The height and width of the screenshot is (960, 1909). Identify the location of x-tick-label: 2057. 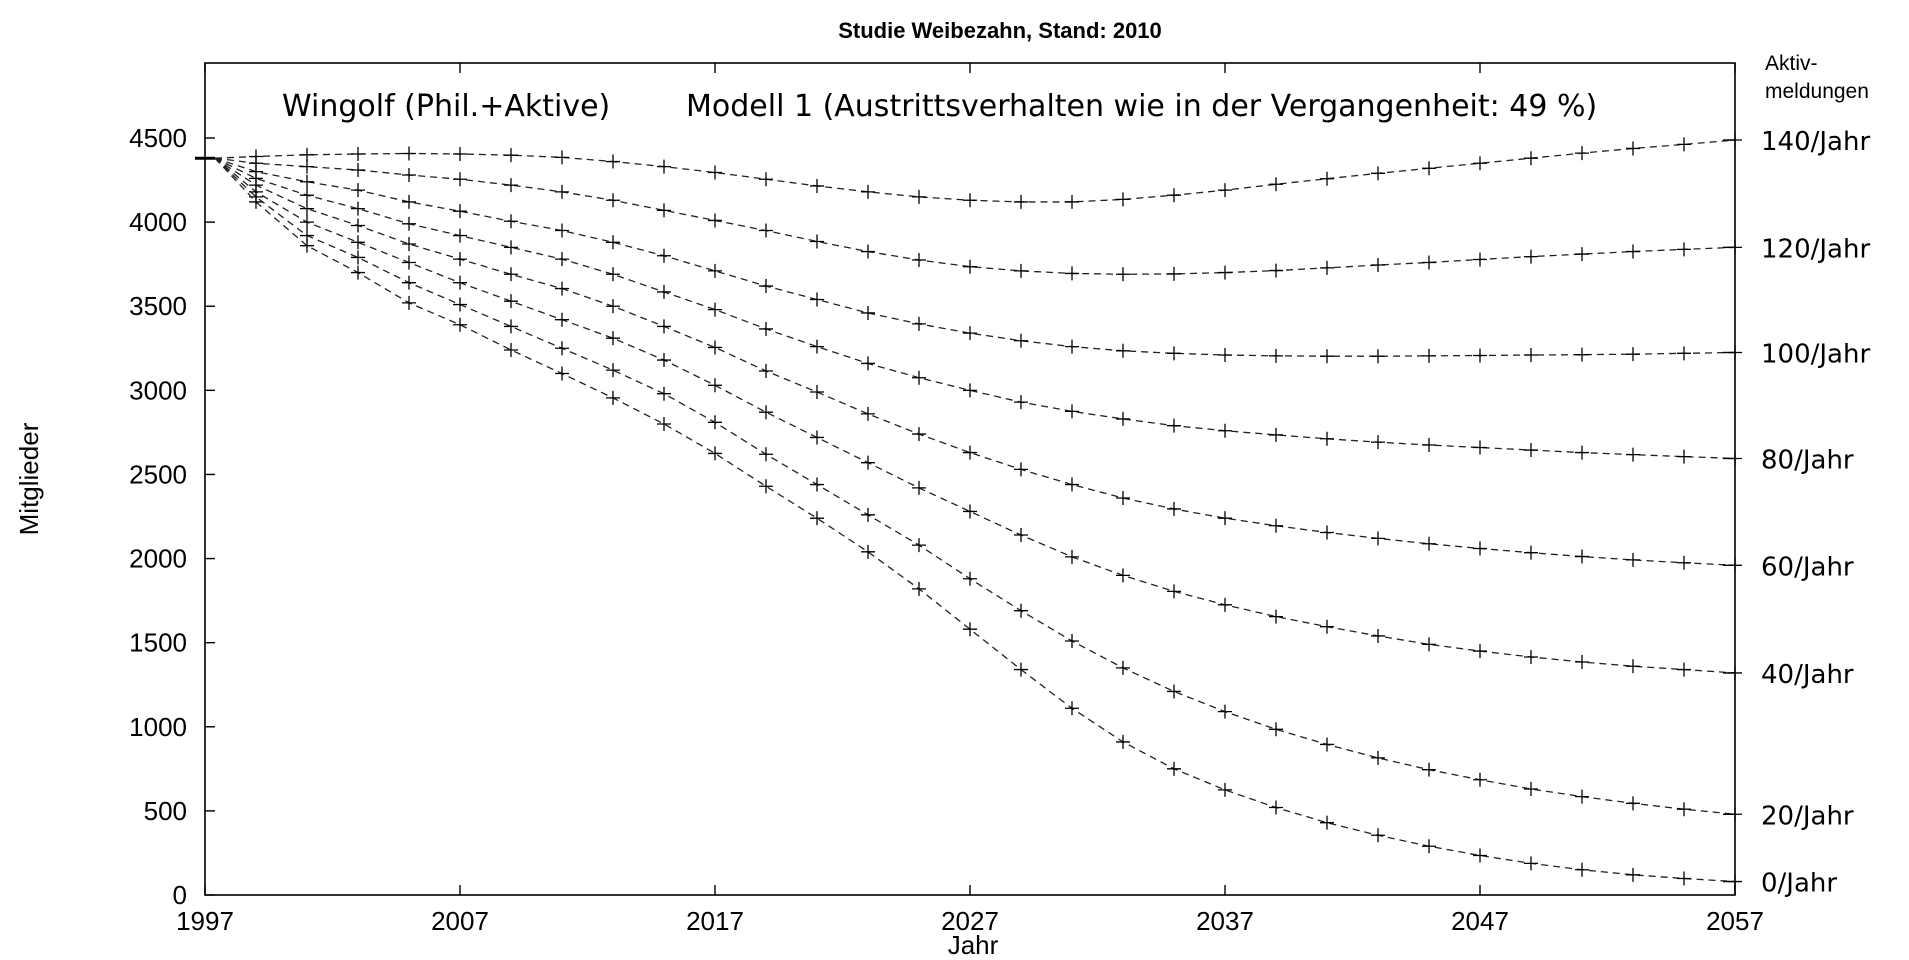
(1735, 921).